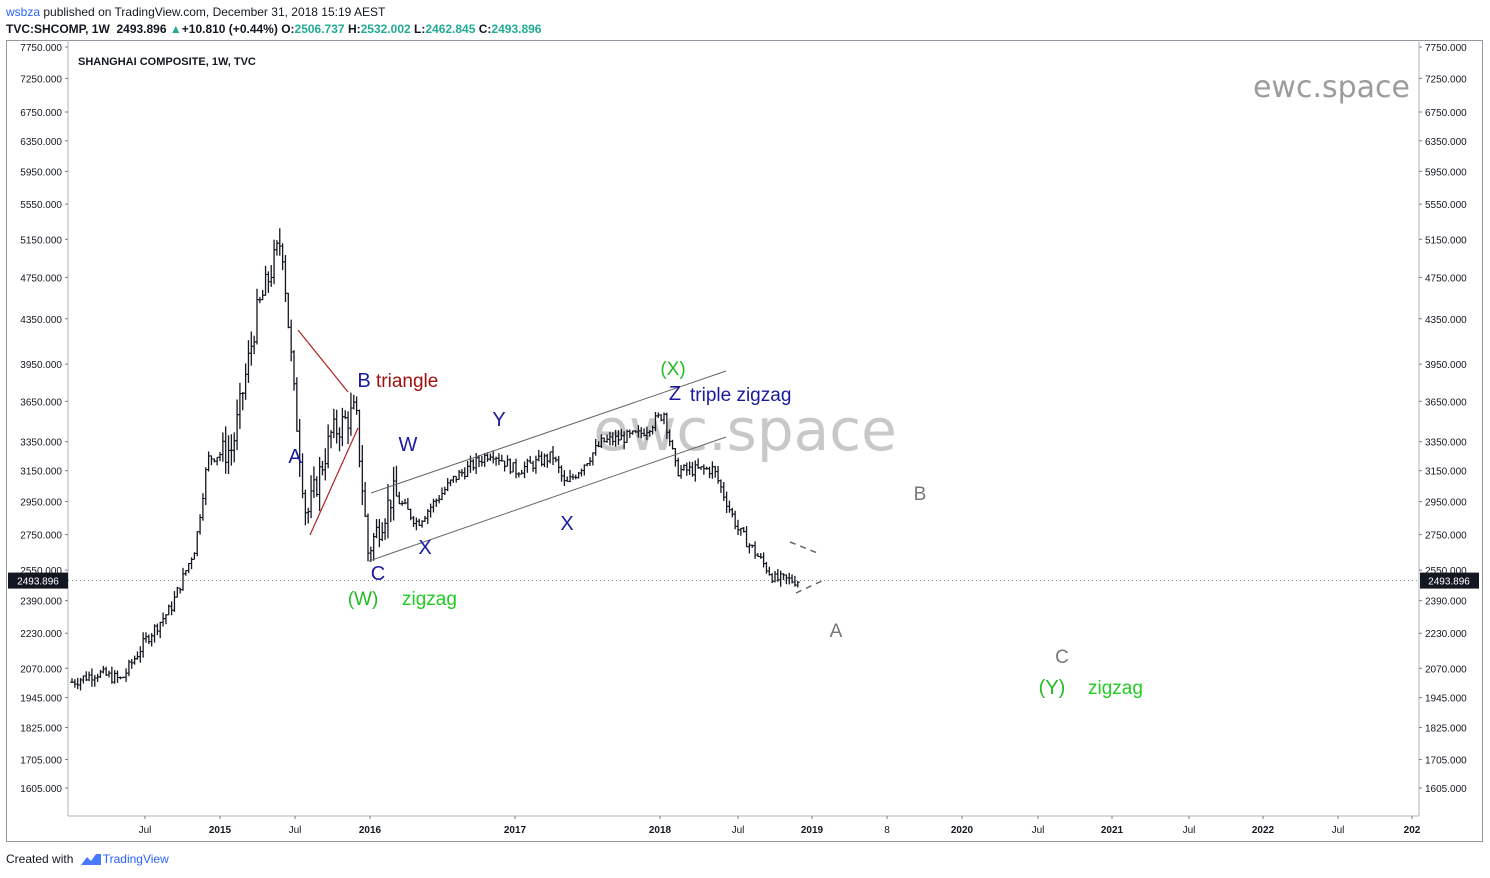 This screenshot has width=1490, height=878. Describe the element at coordinates (41, 472) in the screenshot. I see `y-tick-label-left: 3150.000` at that location.